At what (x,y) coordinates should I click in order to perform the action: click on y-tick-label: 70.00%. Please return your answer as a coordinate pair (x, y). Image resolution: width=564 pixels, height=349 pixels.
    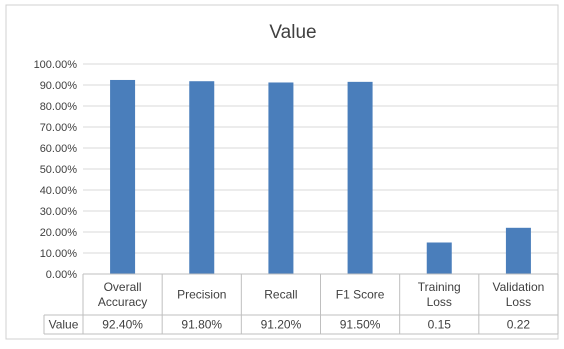
    Looking at the image, I should click on (59, 128).